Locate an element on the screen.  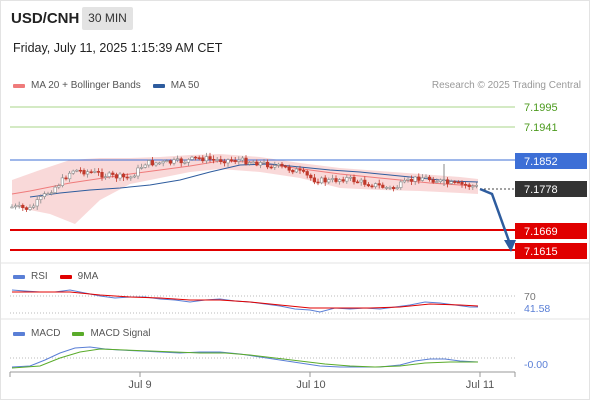
main-legend: MA 20 + Bollinger Bands MA 50 is located at coordinates (112, 85).